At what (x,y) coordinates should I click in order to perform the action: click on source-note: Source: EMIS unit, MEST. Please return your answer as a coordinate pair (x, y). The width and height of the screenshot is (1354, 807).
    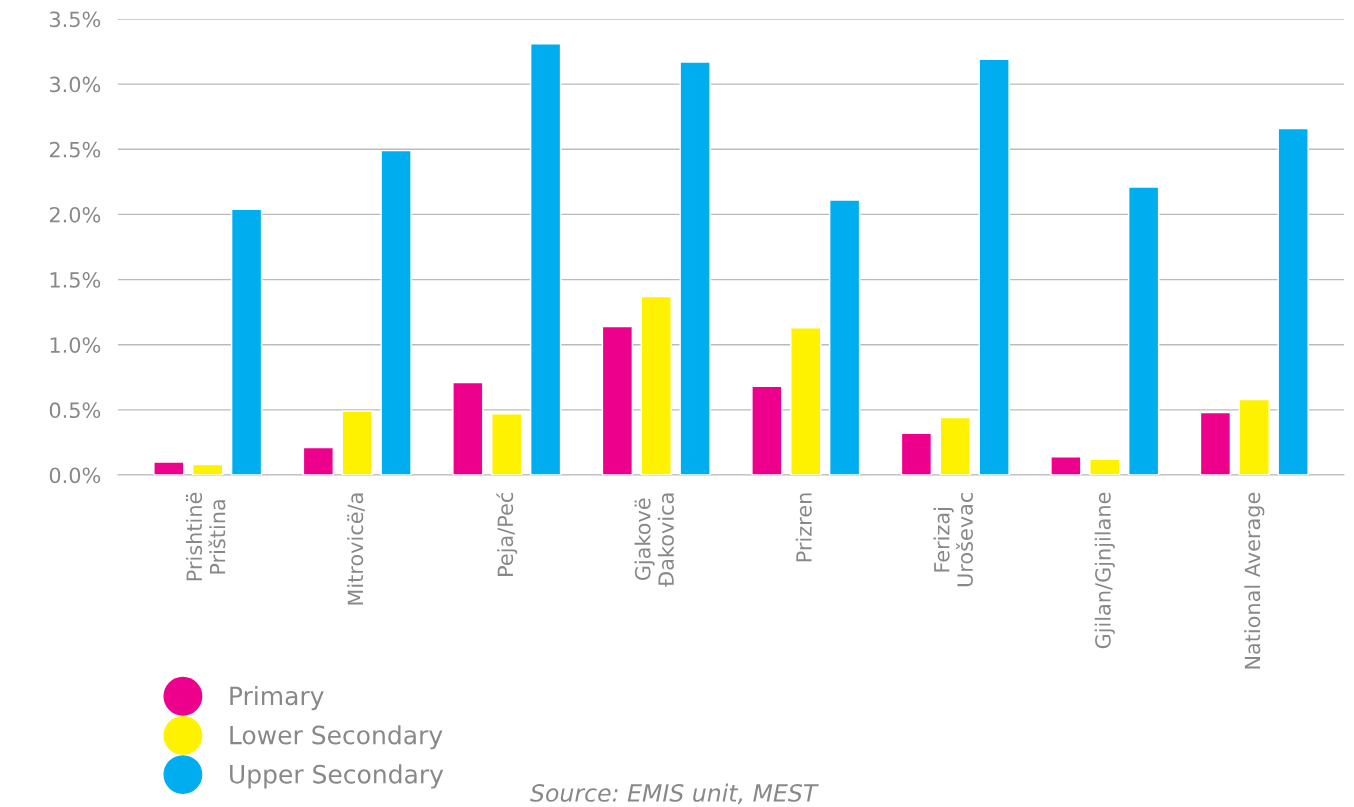
    Looking at the image, I should click on (674, 794).